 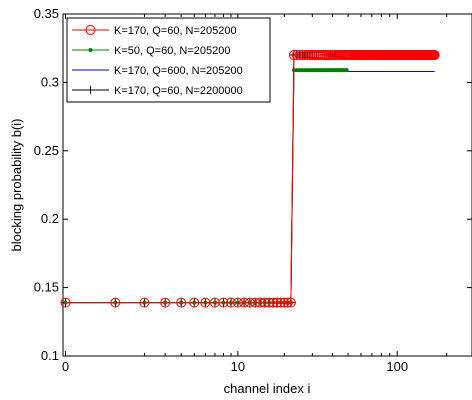 I want to click on legend-item-3: K=170, Q=600, N=205200, so click(x=157, y=71).